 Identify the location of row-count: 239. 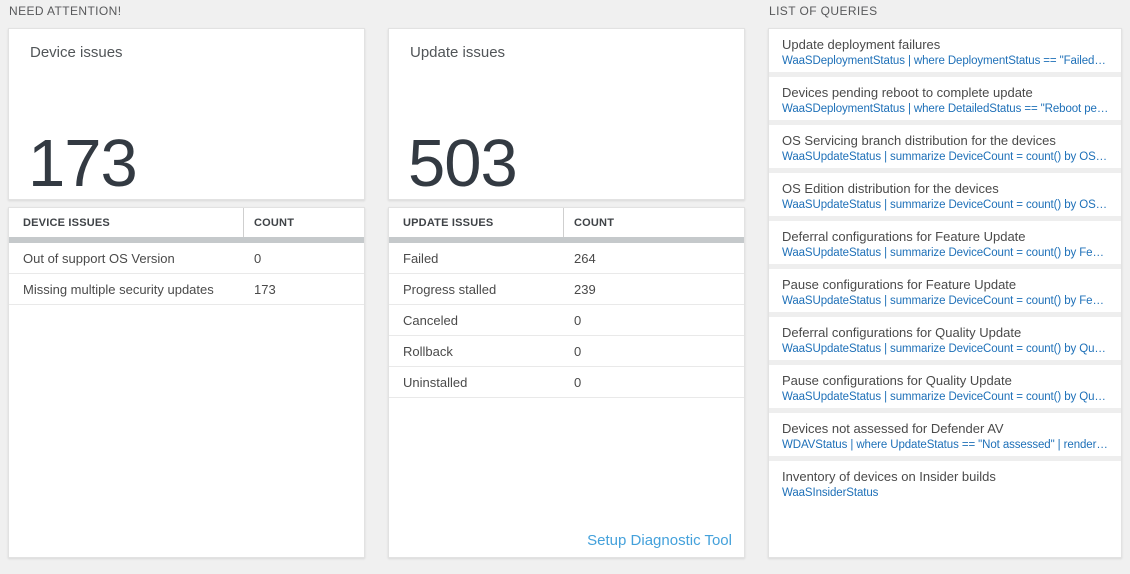
(585, 289).